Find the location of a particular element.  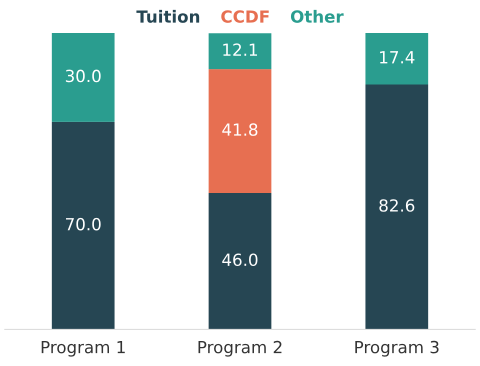

x-tick-label: Program 1 is located at coordinates (83, 349).